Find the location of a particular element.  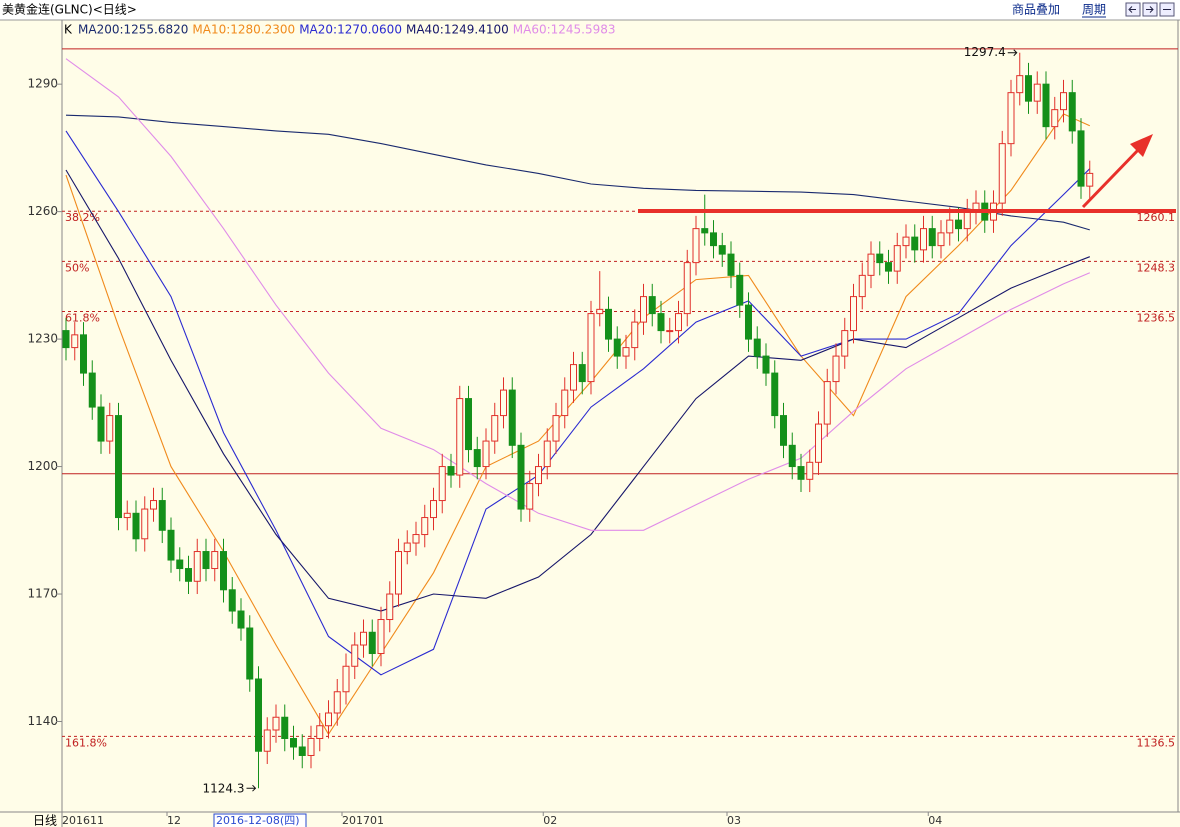

x-tick-label: 12 is located at coordinates (174, 820).